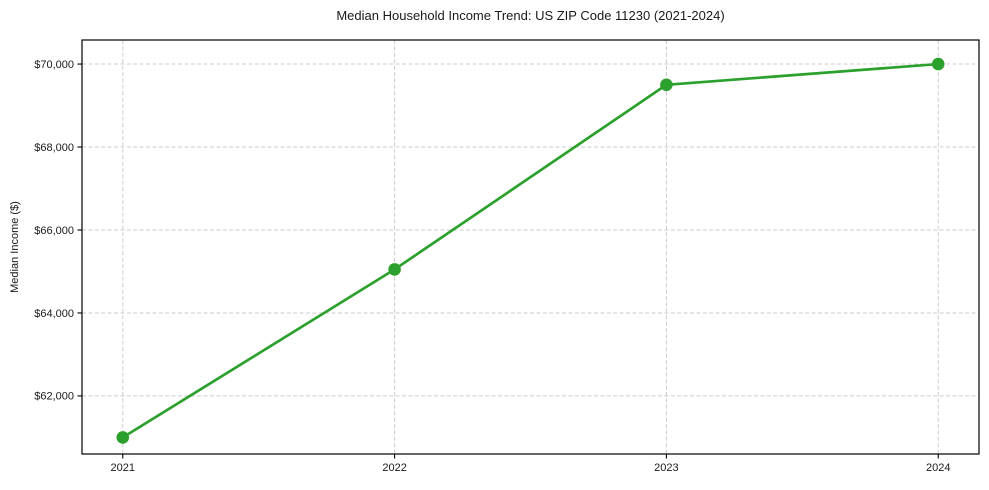 Image resolution: width=989 pixels, height=490 pixels. I want to click on y-tick-label: $66,000, so click(54, 231).